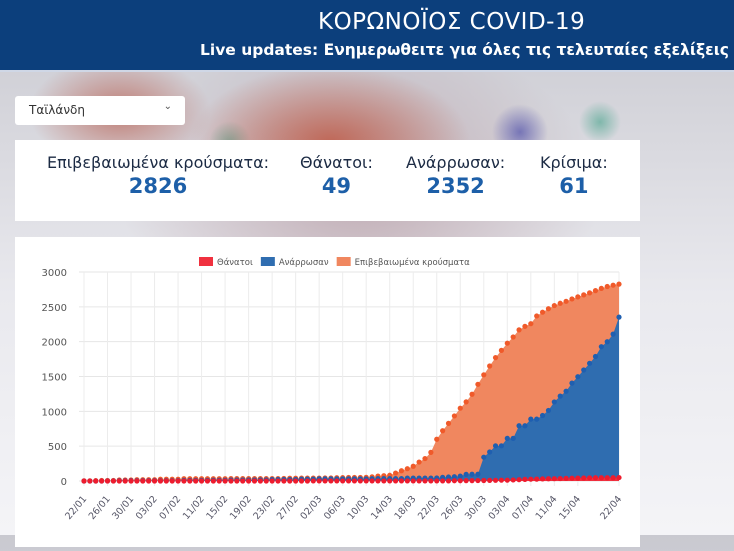  I want to click on legend-item: Ανάρρωσαν, so click(294, 262).